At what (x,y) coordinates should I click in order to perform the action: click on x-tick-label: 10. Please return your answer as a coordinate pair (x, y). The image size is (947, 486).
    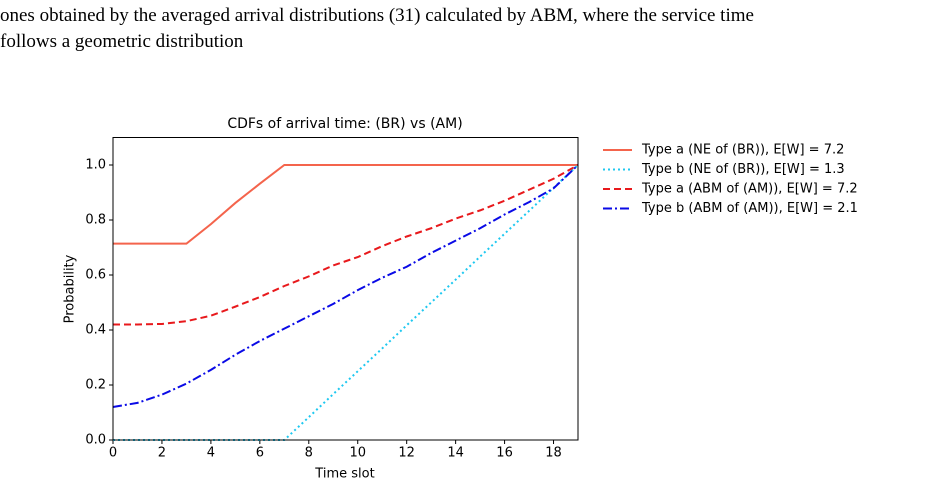
    Looking at the image, I should click on (357, 453).